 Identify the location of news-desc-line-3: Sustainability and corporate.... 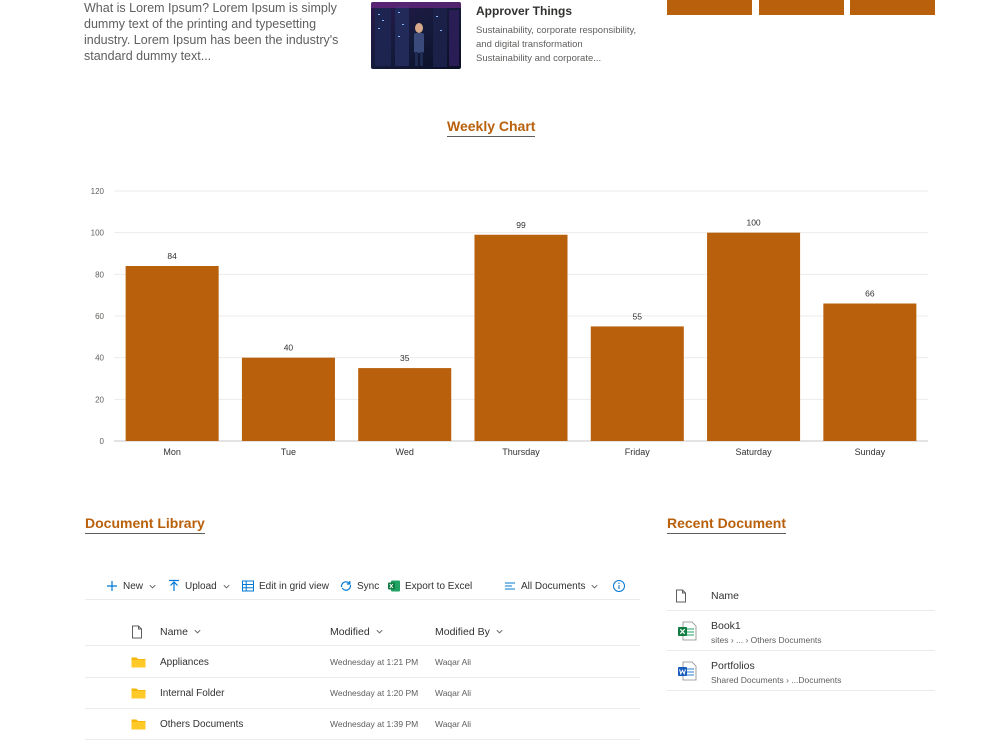
(539, 58).